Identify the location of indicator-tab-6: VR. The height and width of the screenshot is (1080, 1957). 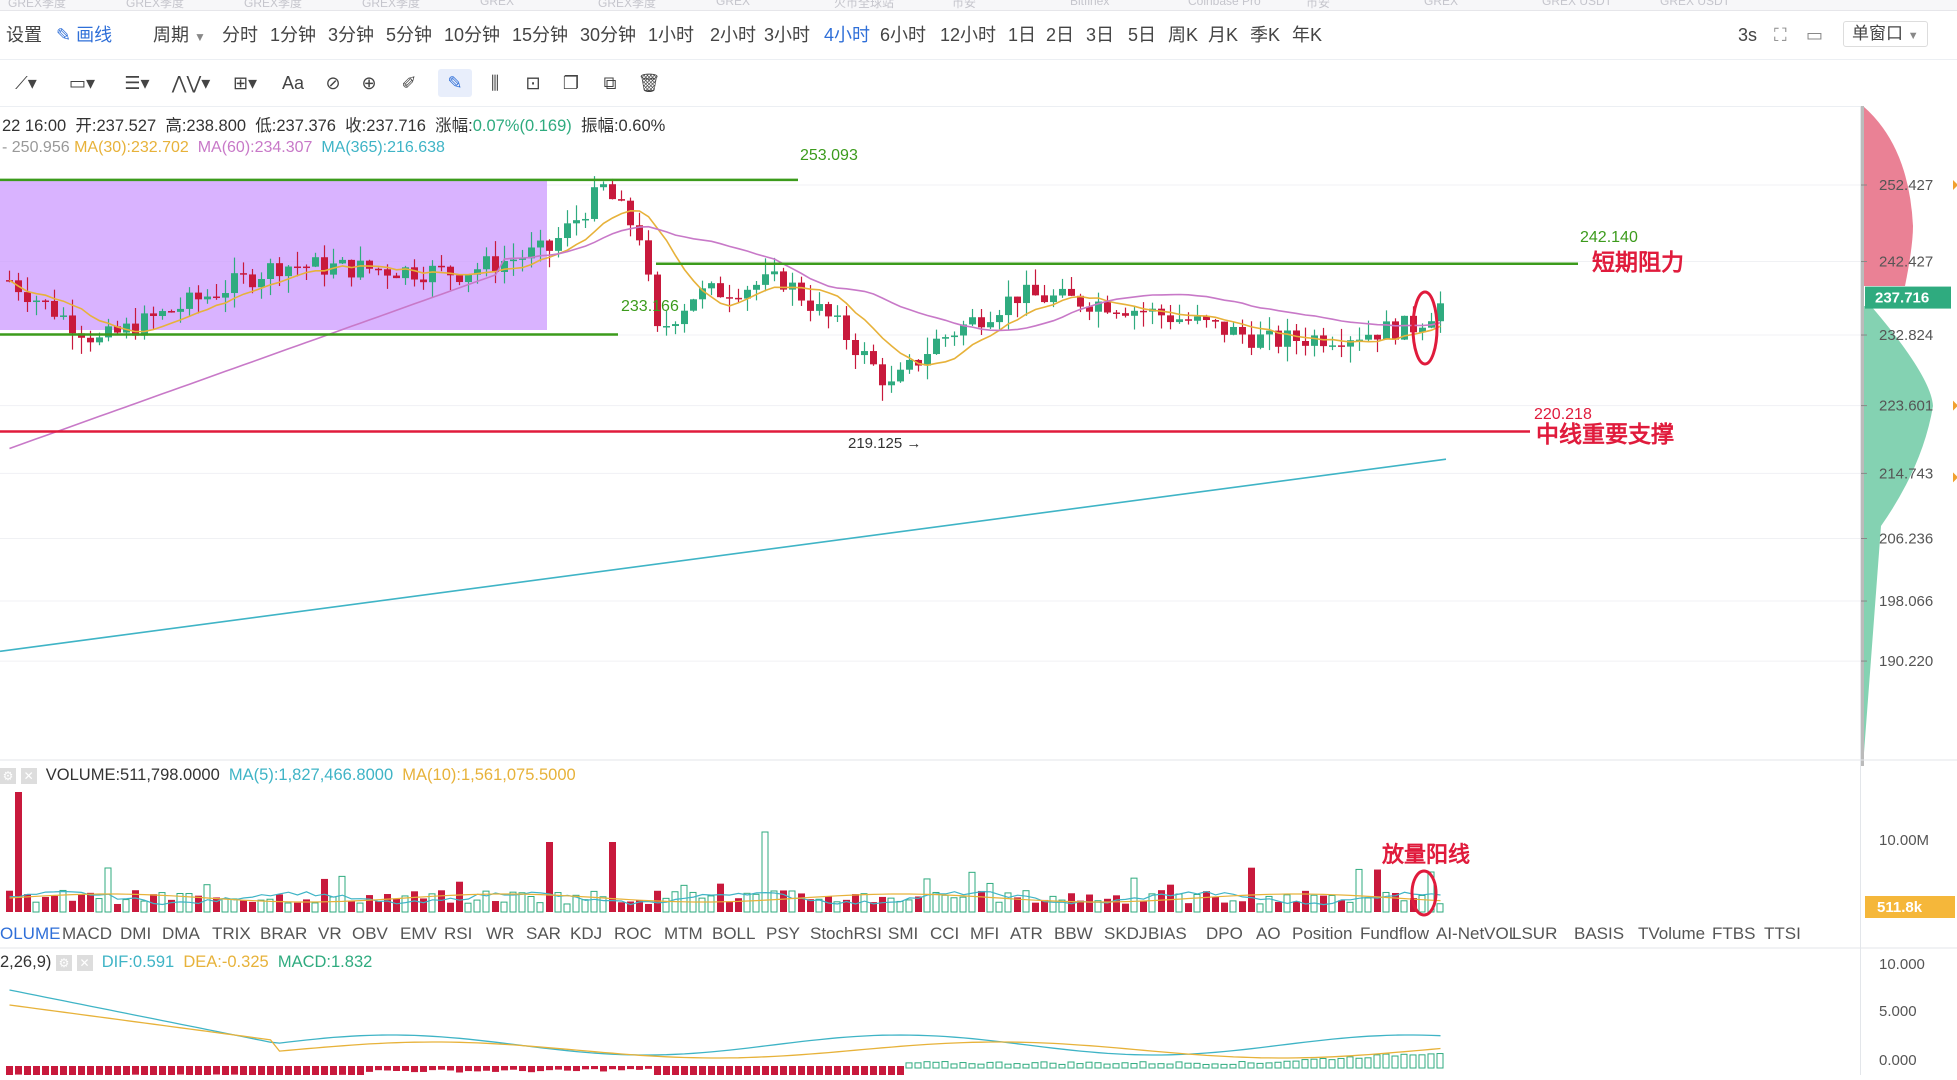
(330, 933).